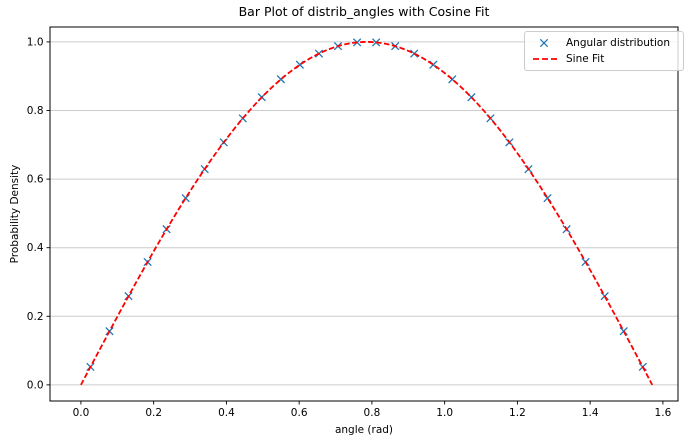 This screenshot has width=690, height=446. Describe the element at coordinates (544, 43) in the screenshot. I see `x-marker-icon` at that location.